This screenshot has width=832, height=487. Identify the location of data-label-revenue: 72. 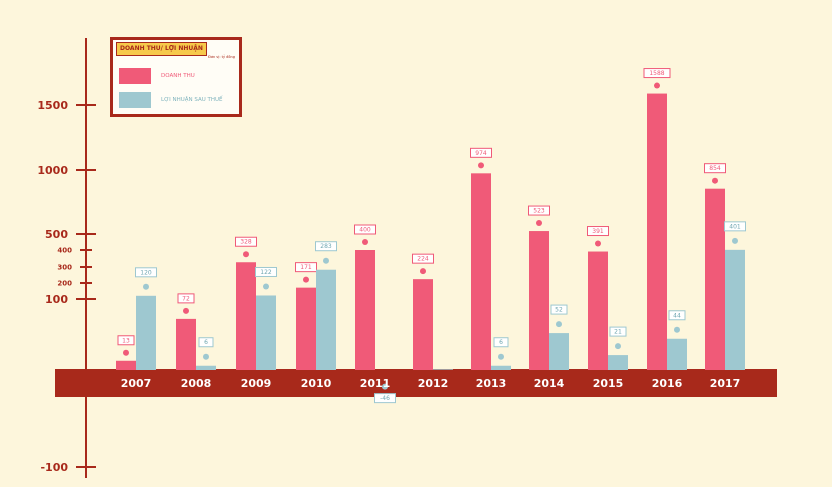
(186, 298).